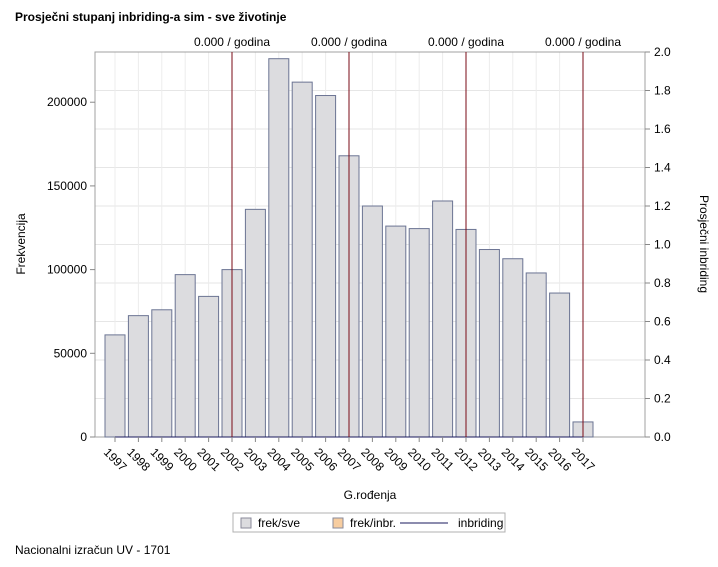 The image size is (718, 567). I want to click on y2-tick-label-1: 0.2, so click(662, 399).